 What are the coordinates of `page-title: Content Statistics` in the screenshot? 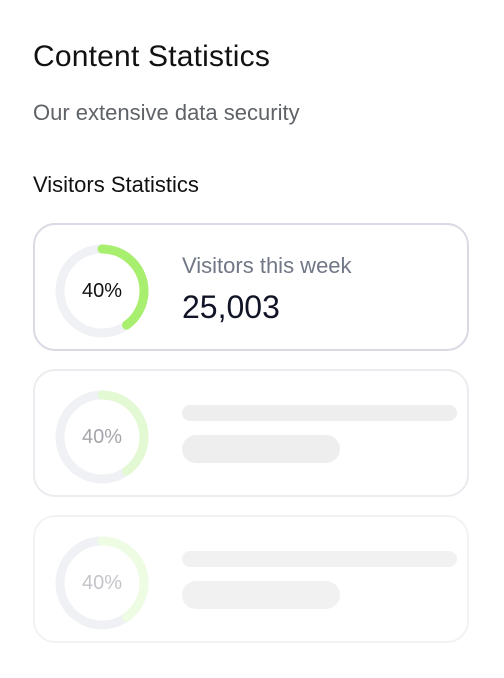 It's located at (152, 56).